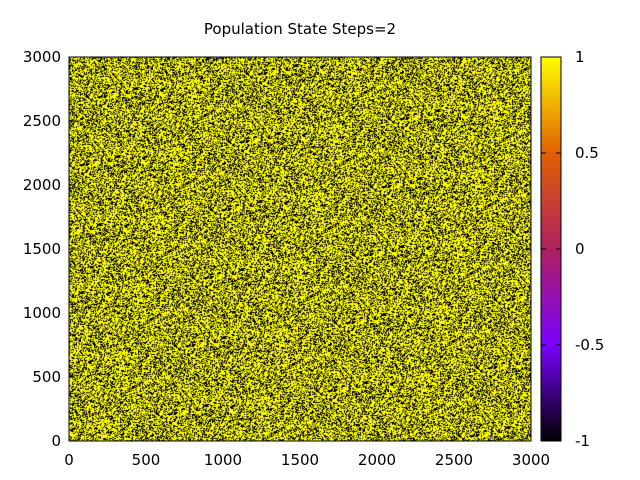  Describe the element at coordinates (42, 313) in the screenshot. I see `y-tick-label: 1000` at that location.